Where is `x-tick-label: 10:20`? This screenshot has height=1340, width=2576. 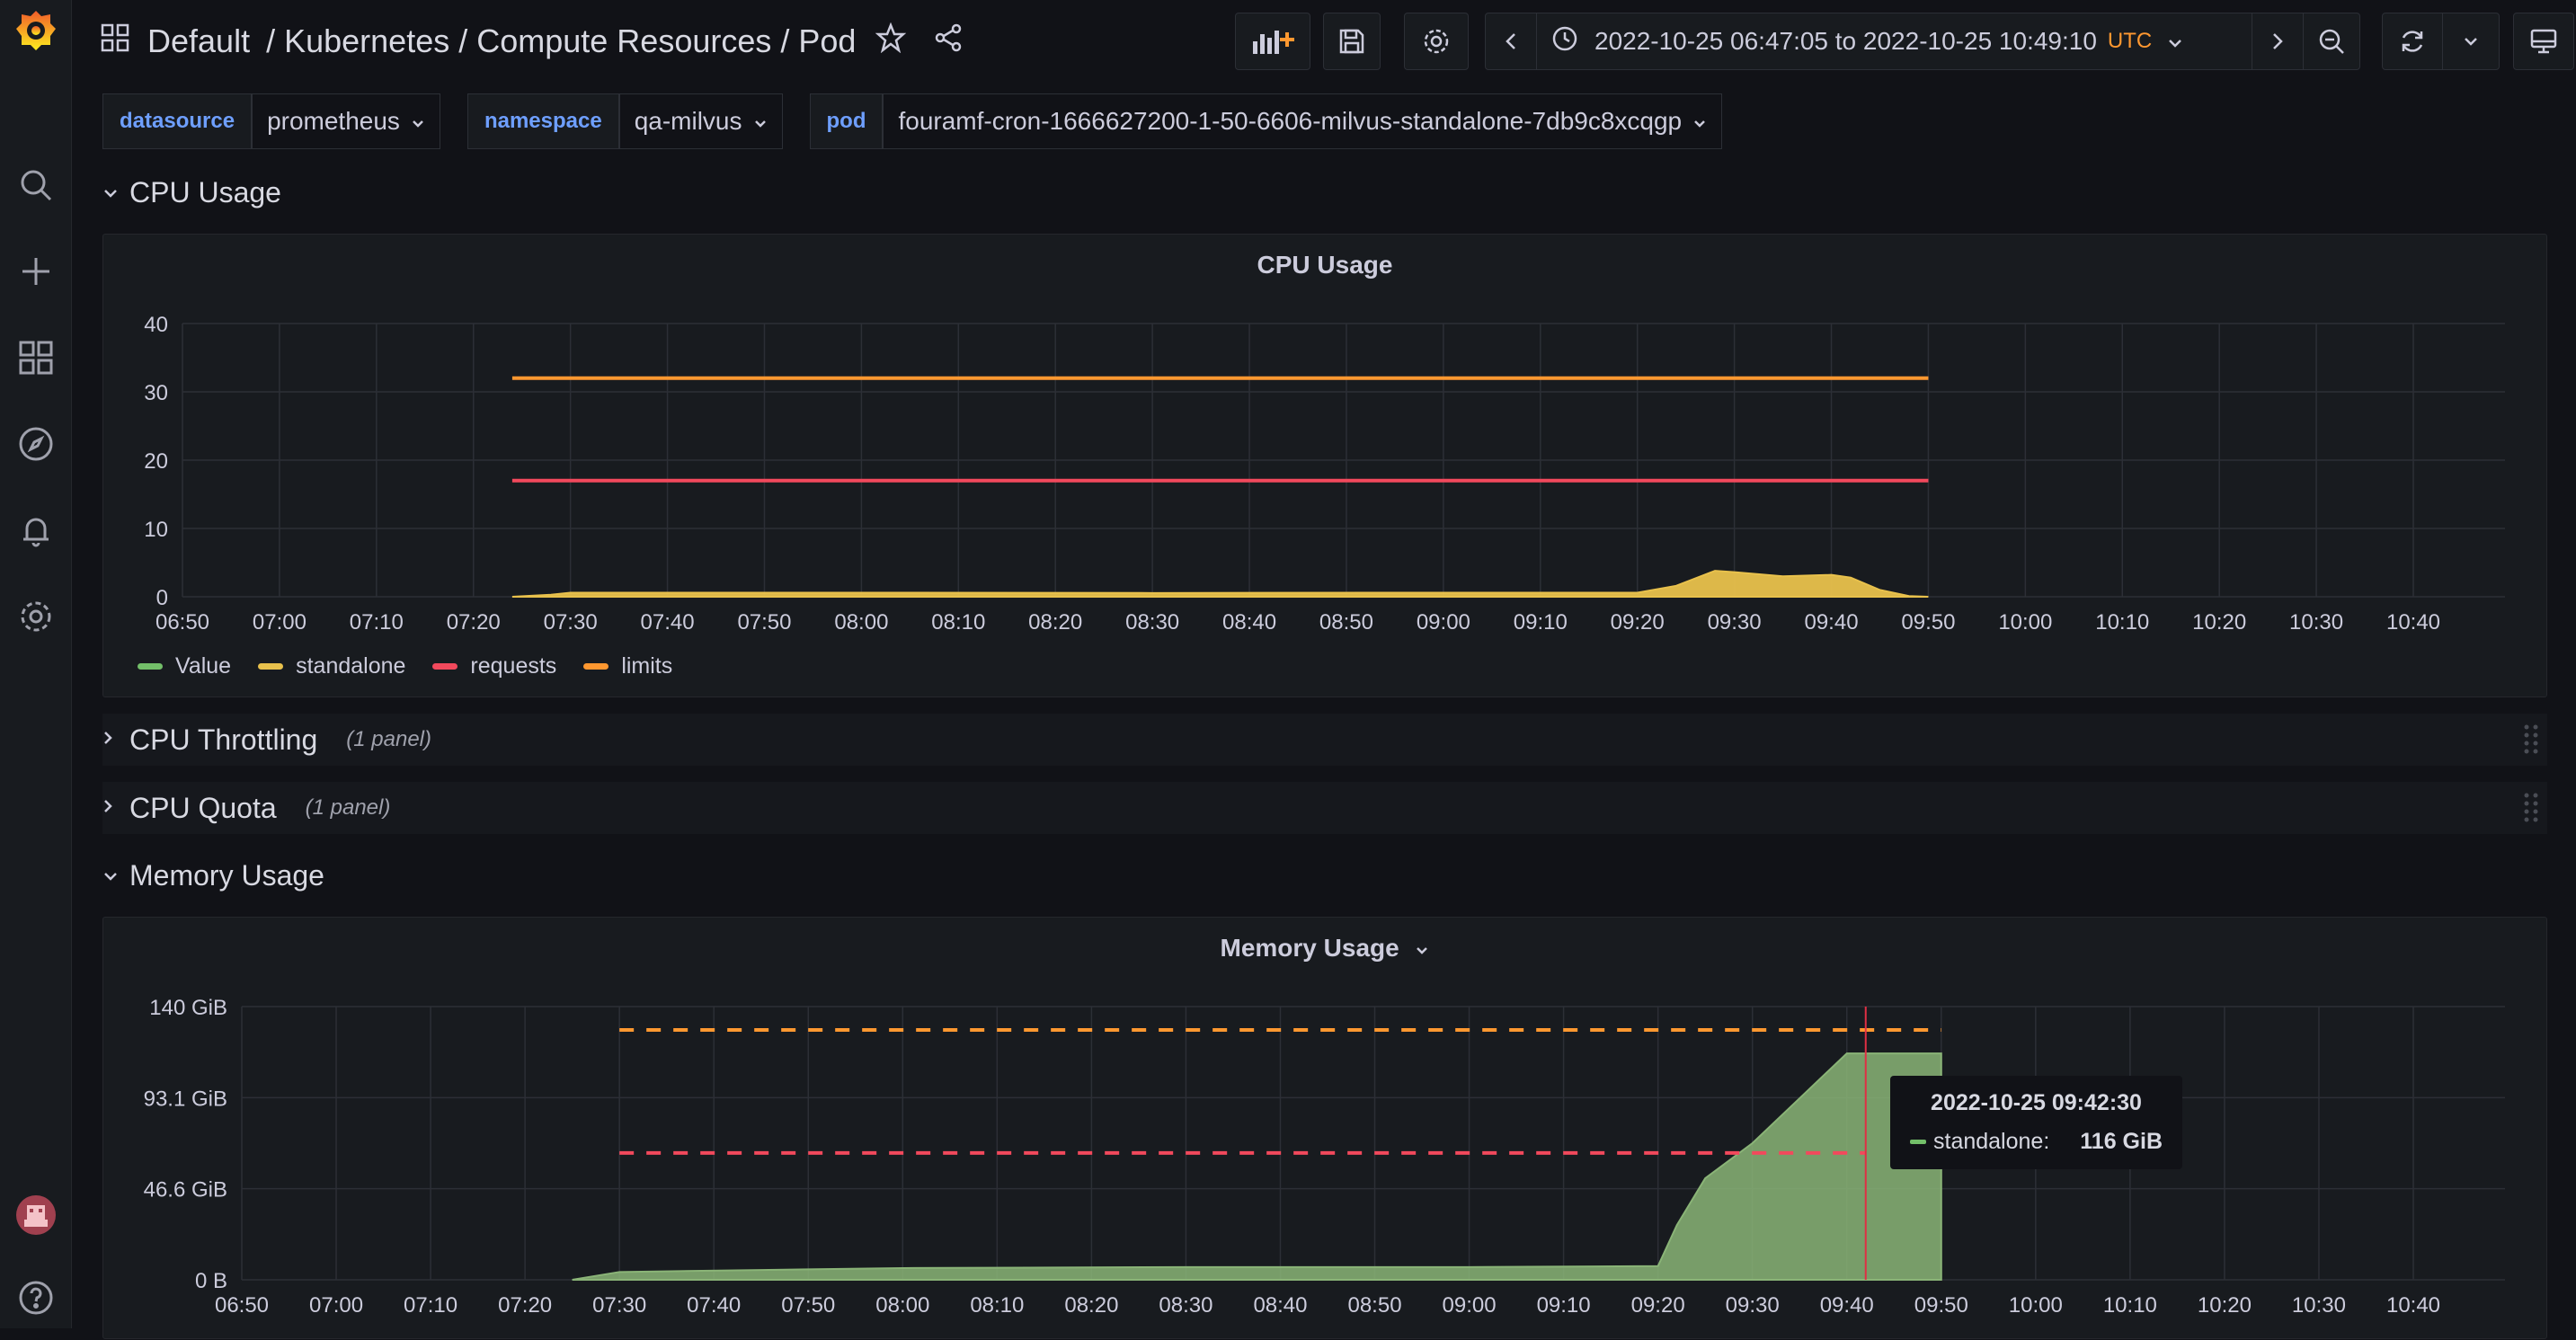 x-tick-label: 10:20 is located at coordinates (2219, 622).